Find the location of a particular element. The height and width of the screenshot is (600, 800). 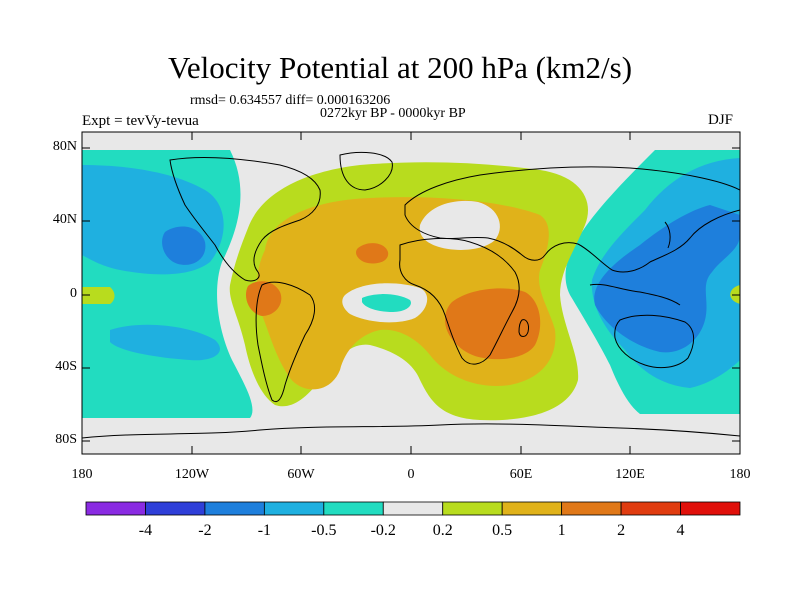

x-tick-120e: 120E is located at coordinates (630, 474).